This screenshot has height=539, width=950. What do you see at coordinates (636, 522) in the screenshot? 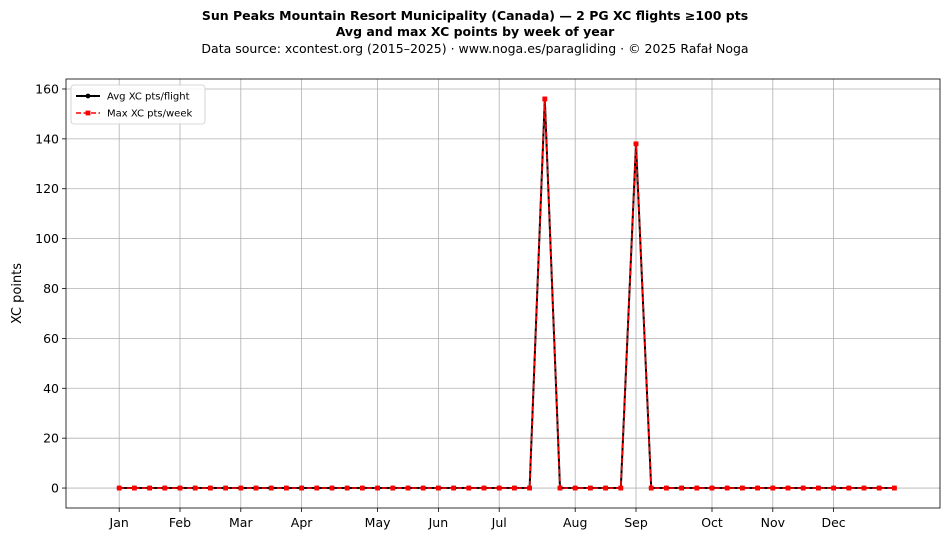
I see `x-tick-label: Sep` at bounding box center [636, 522].